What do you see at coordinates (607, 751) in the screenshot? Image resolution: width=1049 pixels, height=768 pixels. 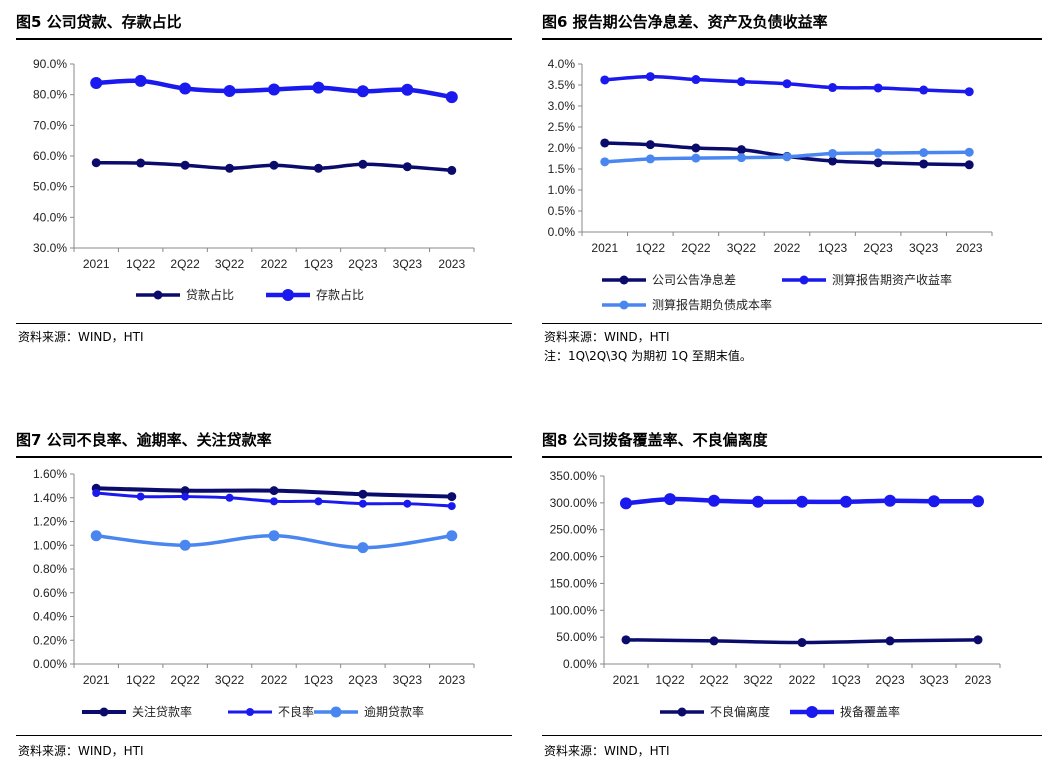 I see `source-text-4: 资料来源：WIND，HTI` at bounding box center [607, 751].